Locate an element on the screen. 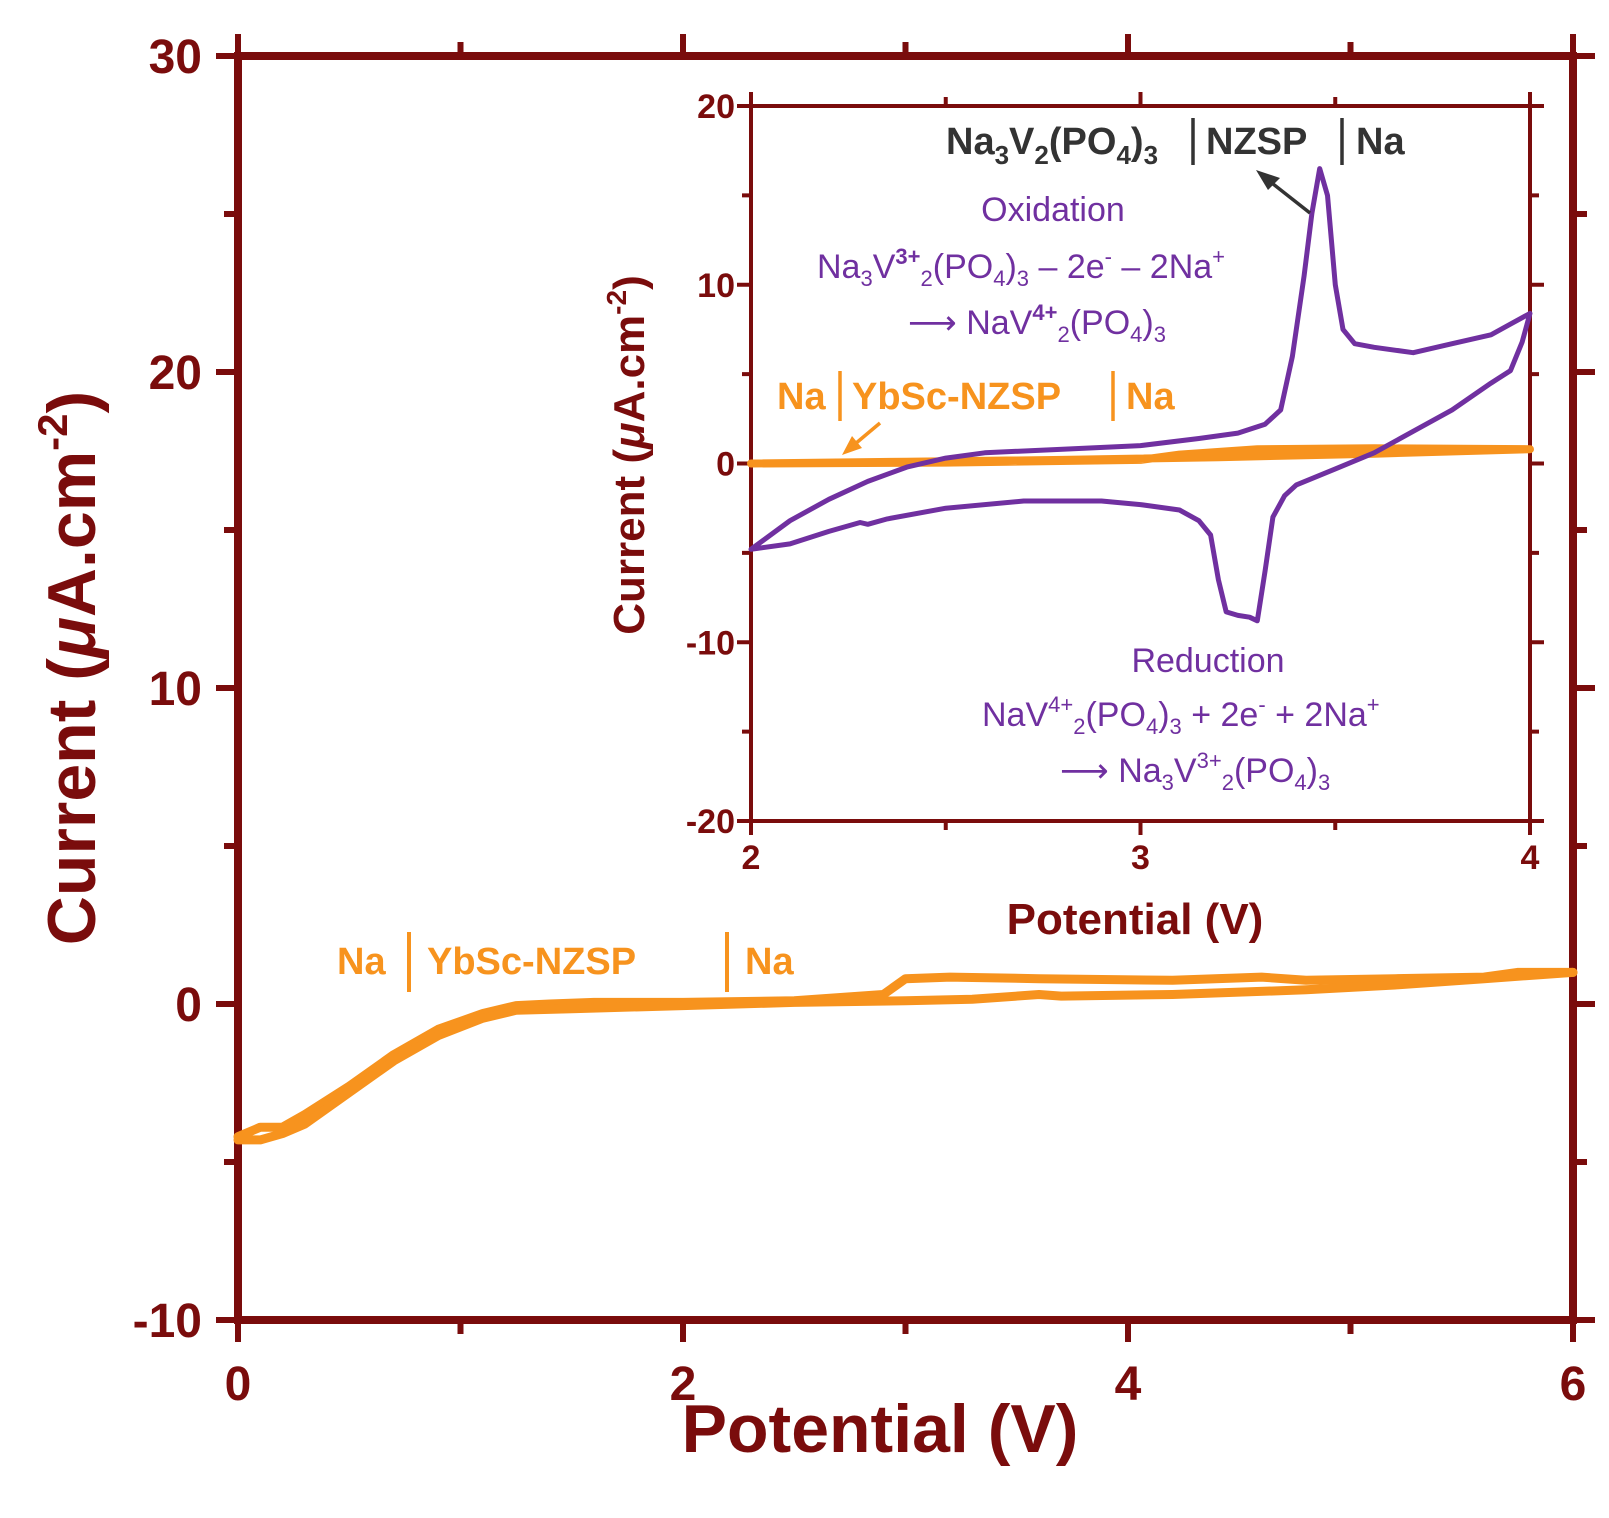 This screenshot has width=1609, height=1518. nvp-sub2: 2 is located at coordinates (1041, 155).